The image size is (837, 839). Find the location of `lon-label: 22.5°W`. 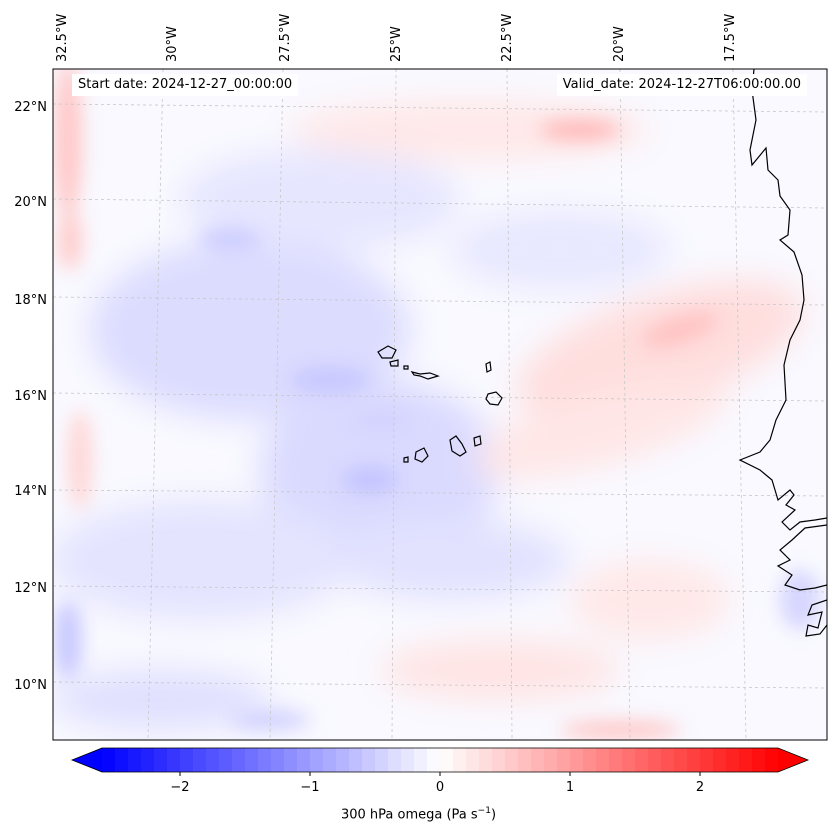

lon-label: 22.5°W is located at coordinates (507, 38).